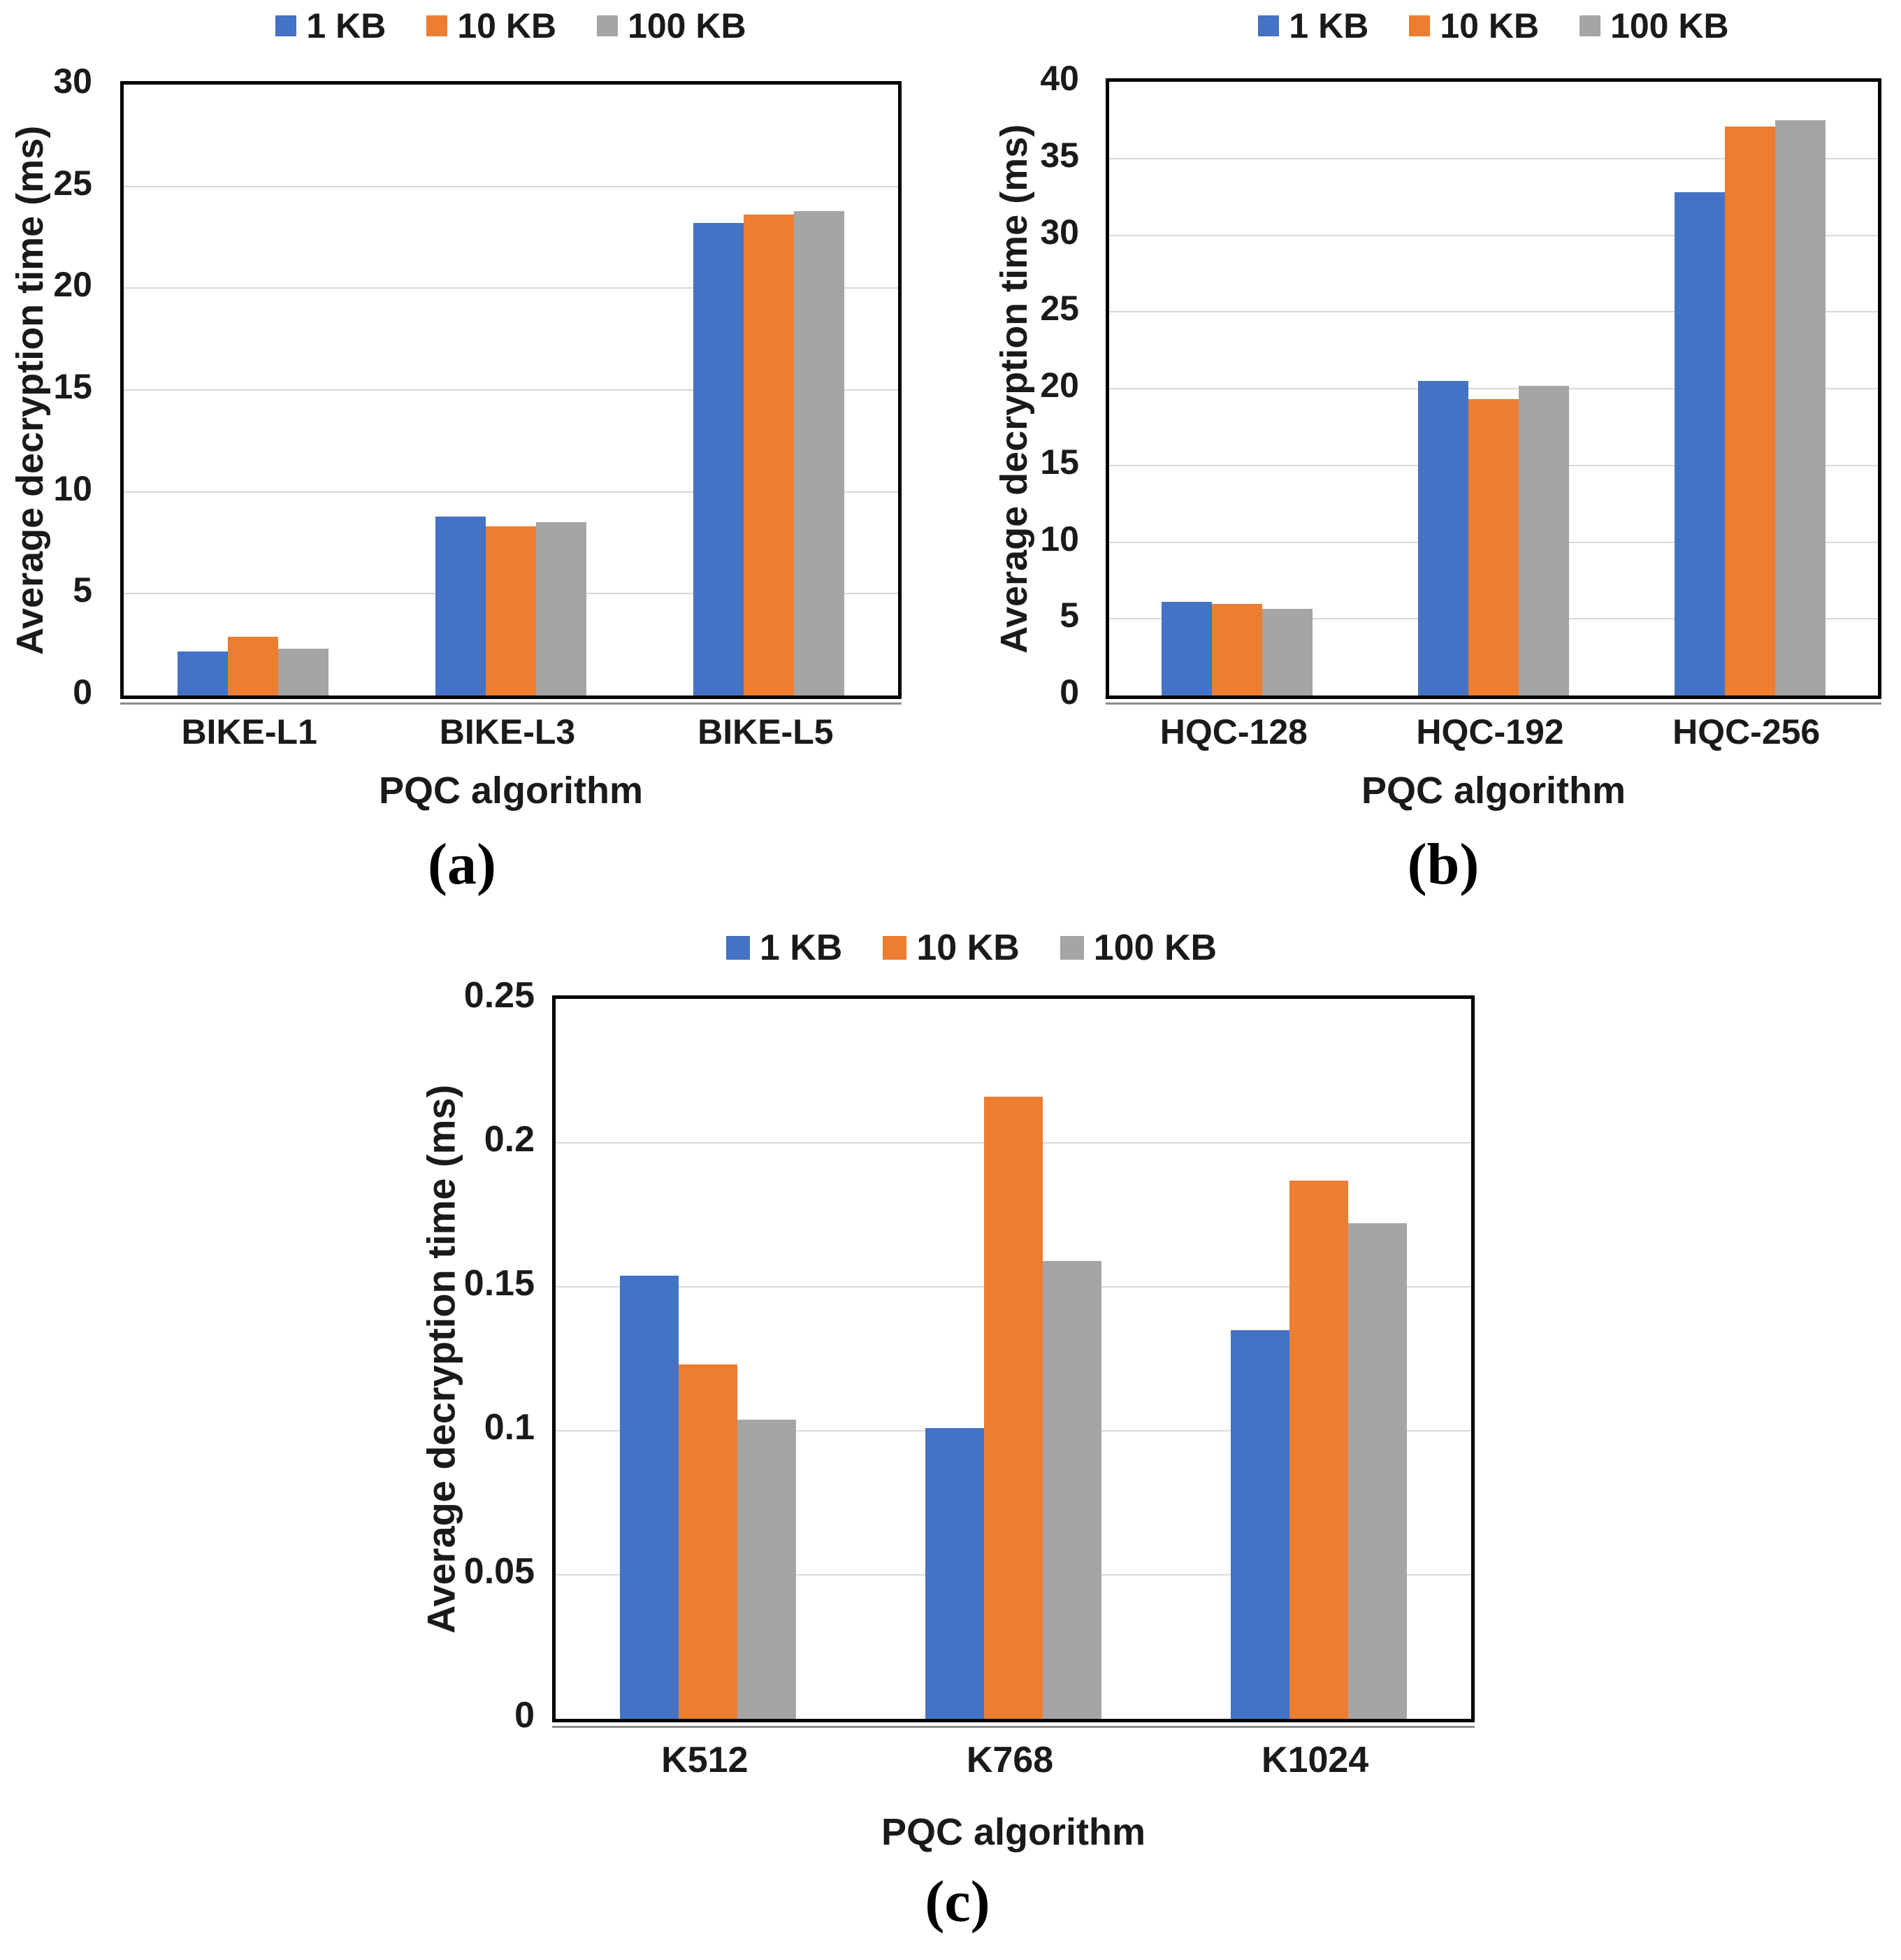 The height and width of the screenshot is (1960, 1901). Describe the element at coordinates (1233, 731) in the screenshot. I see `x-tick-label: HQC-128` at that location.